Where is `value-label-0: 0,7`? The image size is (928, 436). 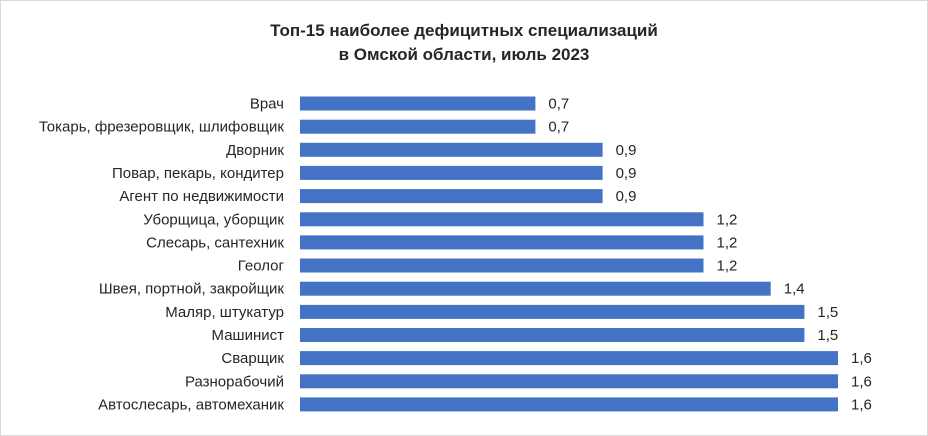
value-label-0: 0,7 is located at coordinates (558, 104).